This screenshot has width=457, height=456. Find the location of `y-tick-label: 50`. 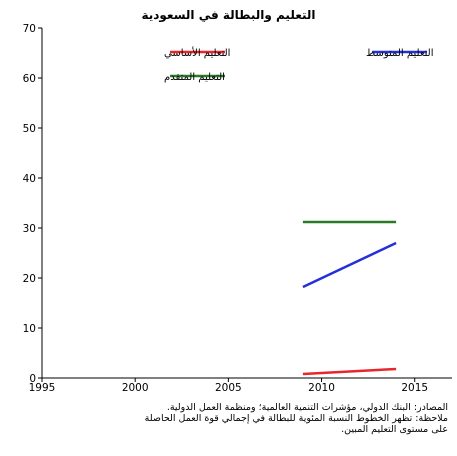

y-tick-label: 50 is located at coordinates (29, 129).